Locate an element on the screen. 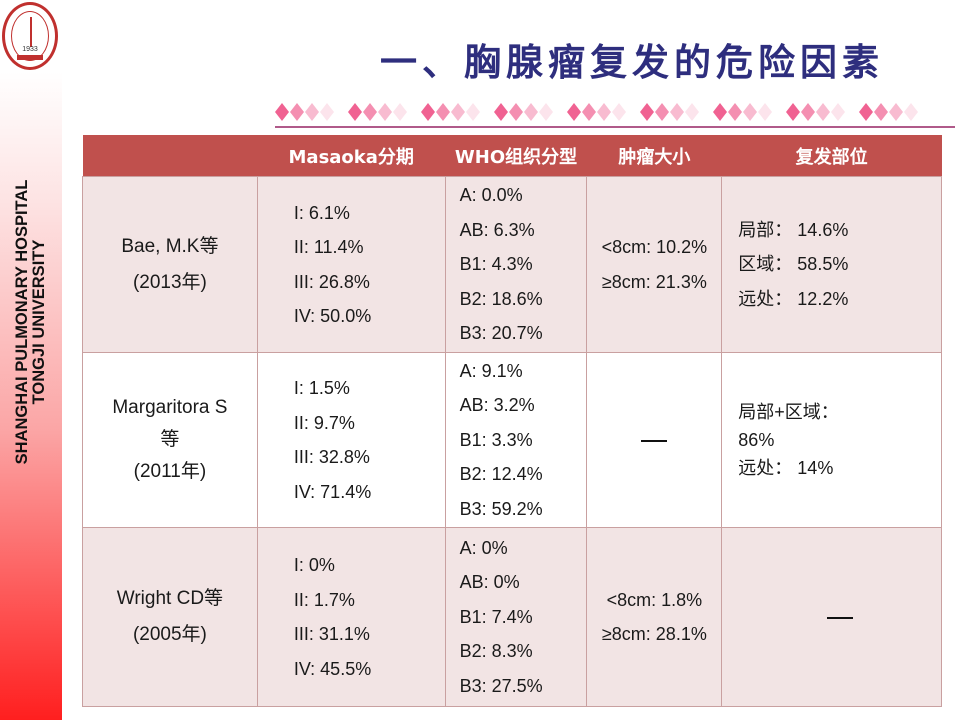 This screenshot has height=720, width=960. tumor-size-list is located at coordinates (654, 440).